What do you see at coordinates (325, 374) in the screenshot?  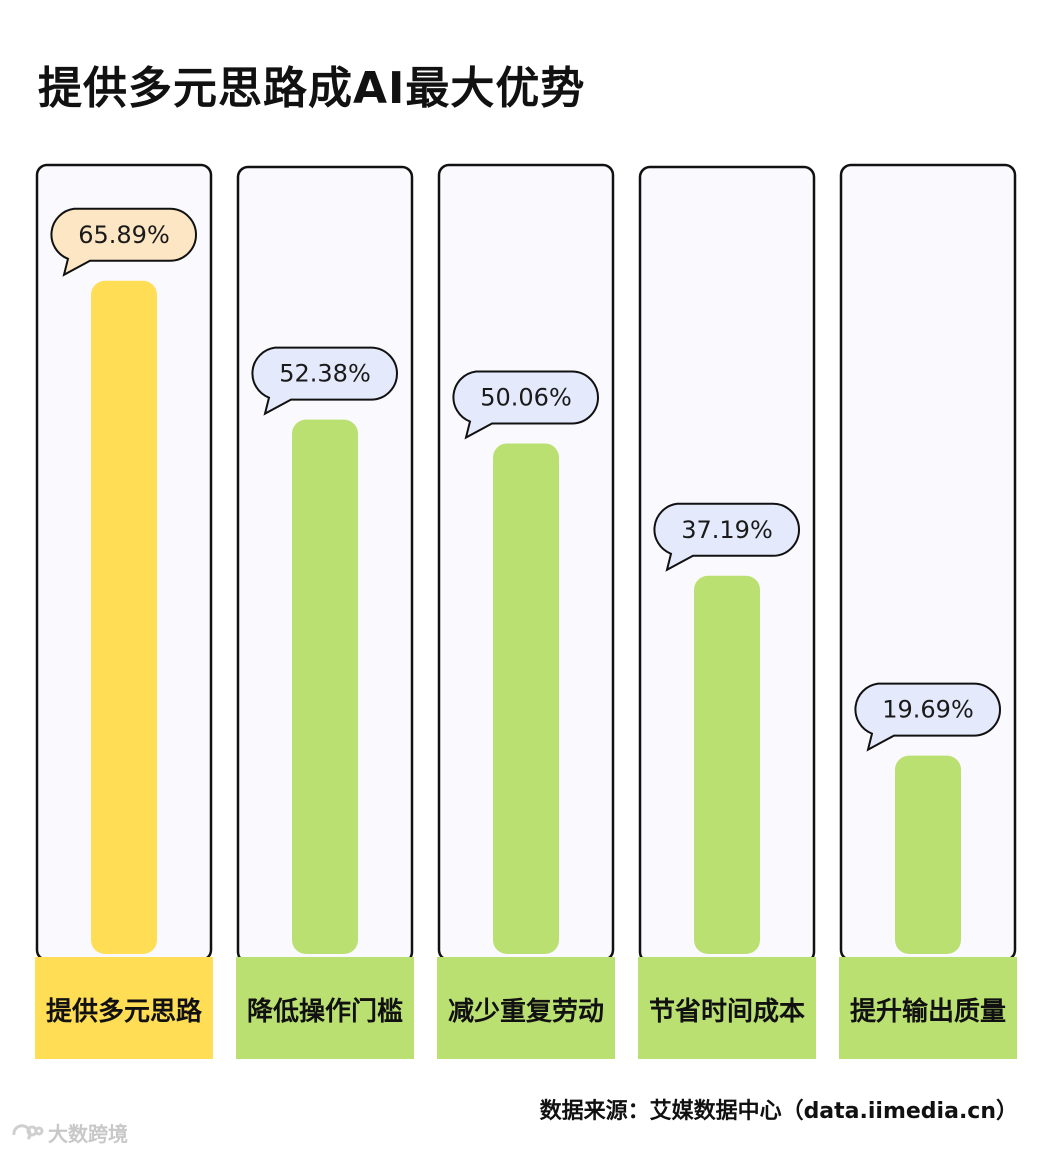 I see `value-label: 52.38%` at bounding box center [325, 374].